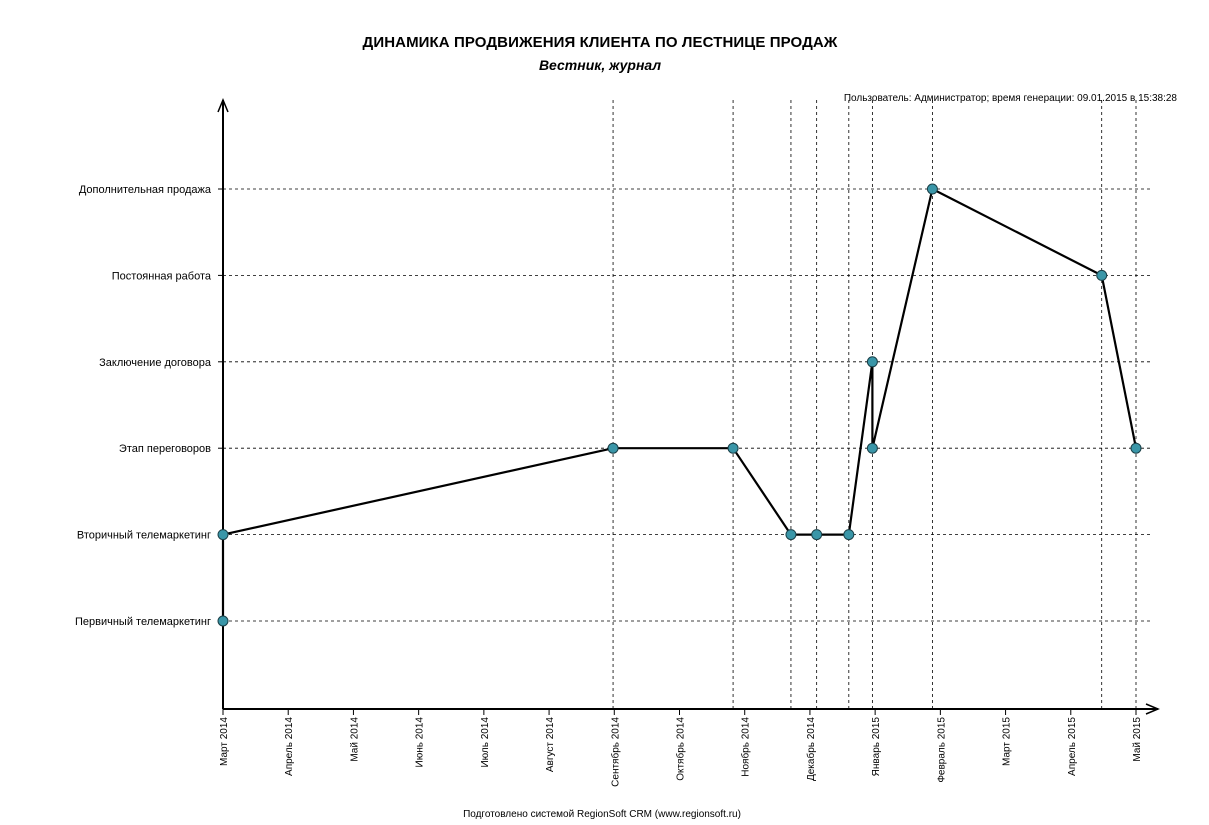  Describe the element at coordinates (144, 536) in the screenshot. I see `y-tick-label: Вторичный телемаркетинг` at that location.